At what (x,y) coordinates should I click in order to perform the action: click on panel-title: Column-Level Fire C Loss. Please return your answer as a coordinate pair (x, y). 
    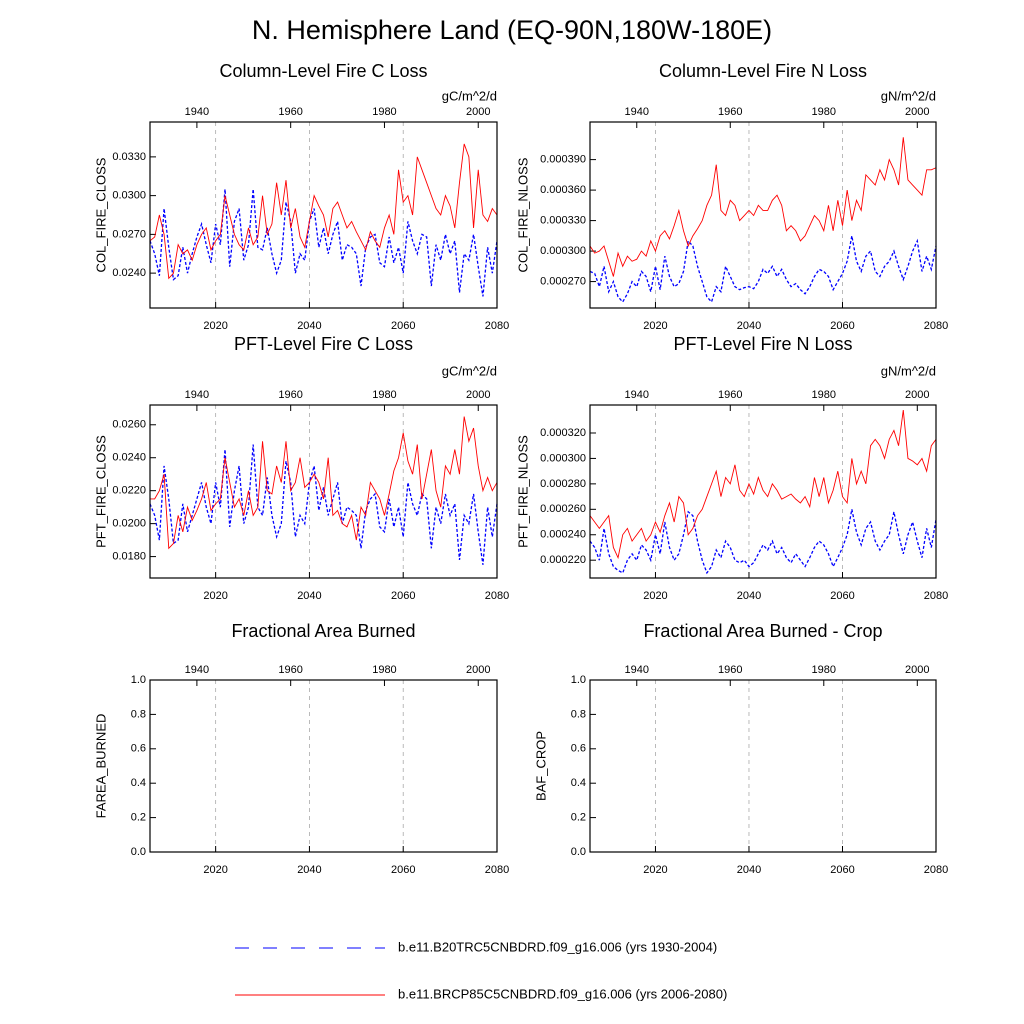
    Looking at the image, I should click on (323, 71).